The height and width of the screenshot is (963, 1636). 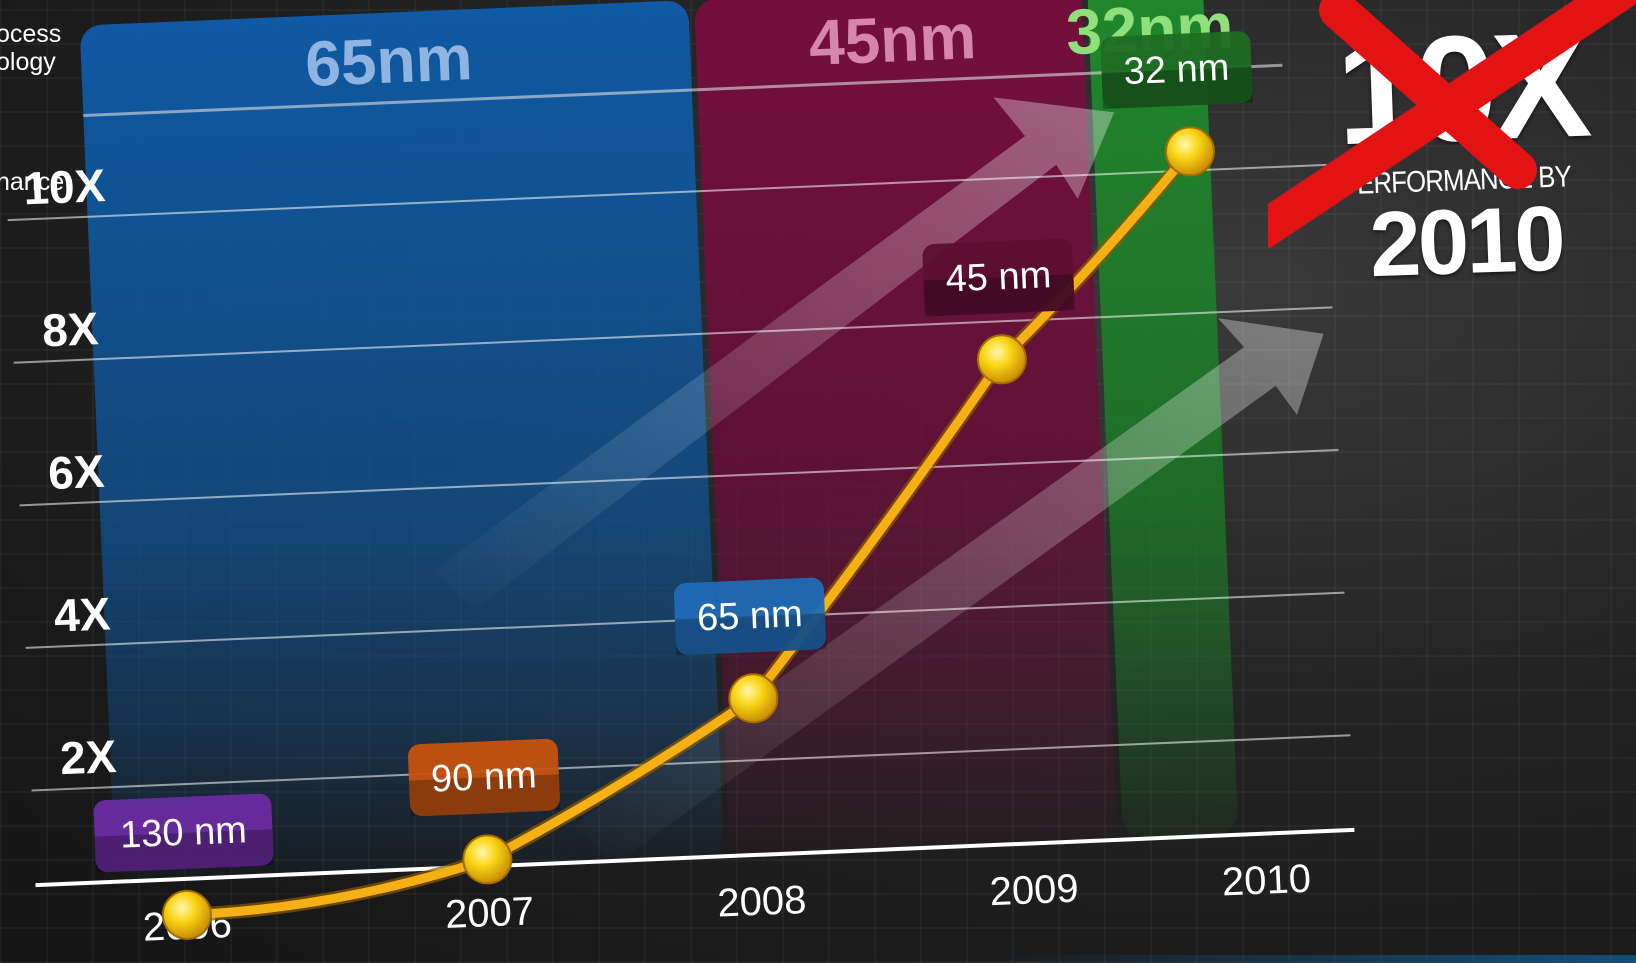 What do you see at coordinates (1466, 242) in the screenshot?
I see `headline-year-text: 2010` at bounding box center [1466, 242].